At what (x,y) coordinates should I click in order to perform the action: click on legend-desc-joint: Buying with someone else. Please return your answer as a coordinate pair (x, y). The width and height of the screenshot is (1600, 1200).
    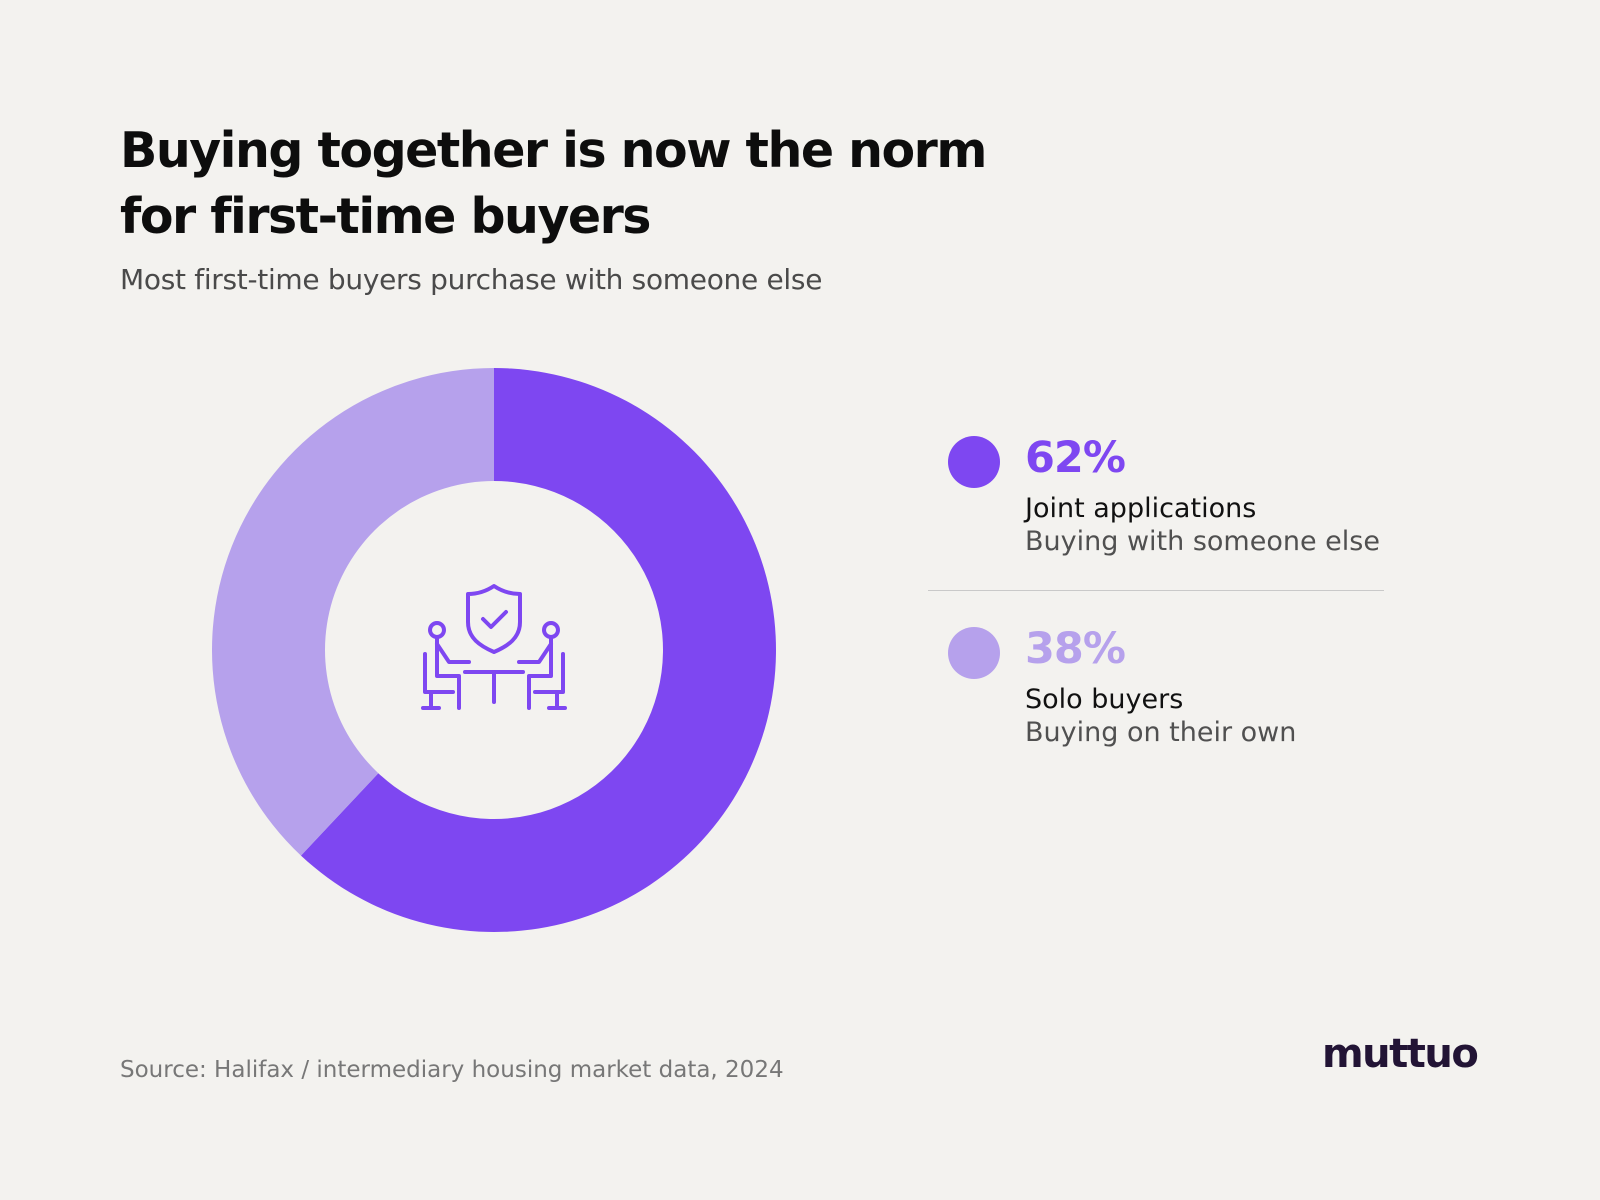
    Looking at the image, I should click on (1202, 541).